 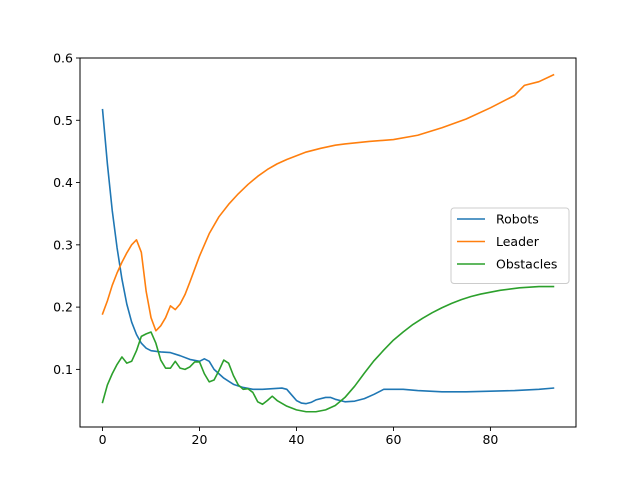 I want to click on y-tick-label: 0.4, so click(x=63, y=182).